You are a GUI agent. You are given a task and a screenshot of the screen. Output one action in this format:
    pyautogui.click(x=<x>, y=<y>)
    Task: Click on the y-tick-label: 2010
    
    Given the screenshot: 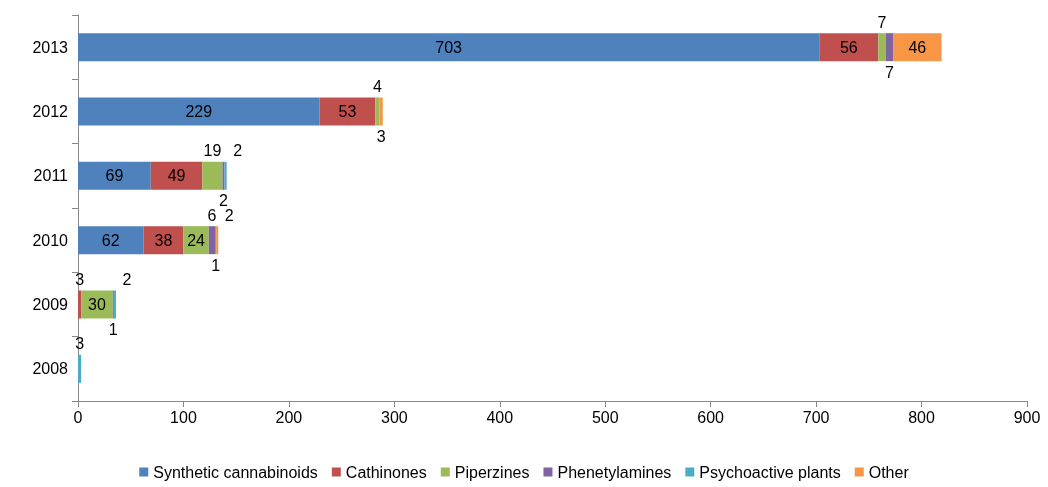 What is the action you would take?
    pyautogui.click(x=50, y=240)
    